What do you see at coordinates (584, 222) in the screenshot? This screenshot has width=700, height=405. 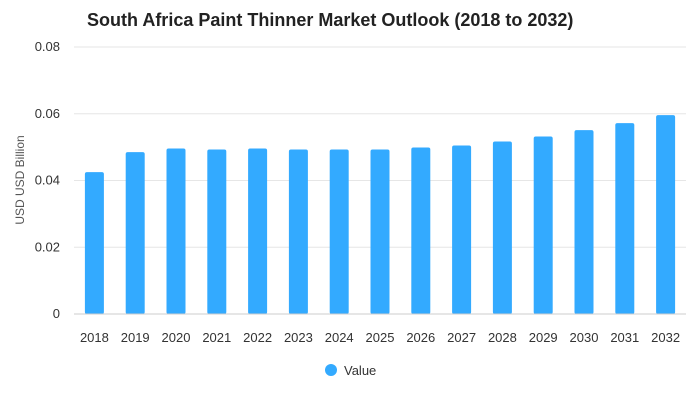 I see `bar-2030` at bounding box center [584, 222].